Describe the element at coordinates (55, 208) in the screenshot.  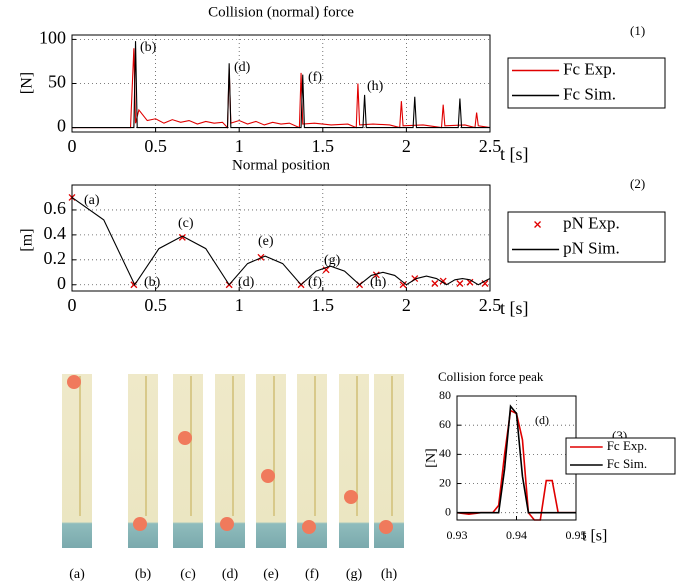
I see `y-tick-label: 0.6` at that location.